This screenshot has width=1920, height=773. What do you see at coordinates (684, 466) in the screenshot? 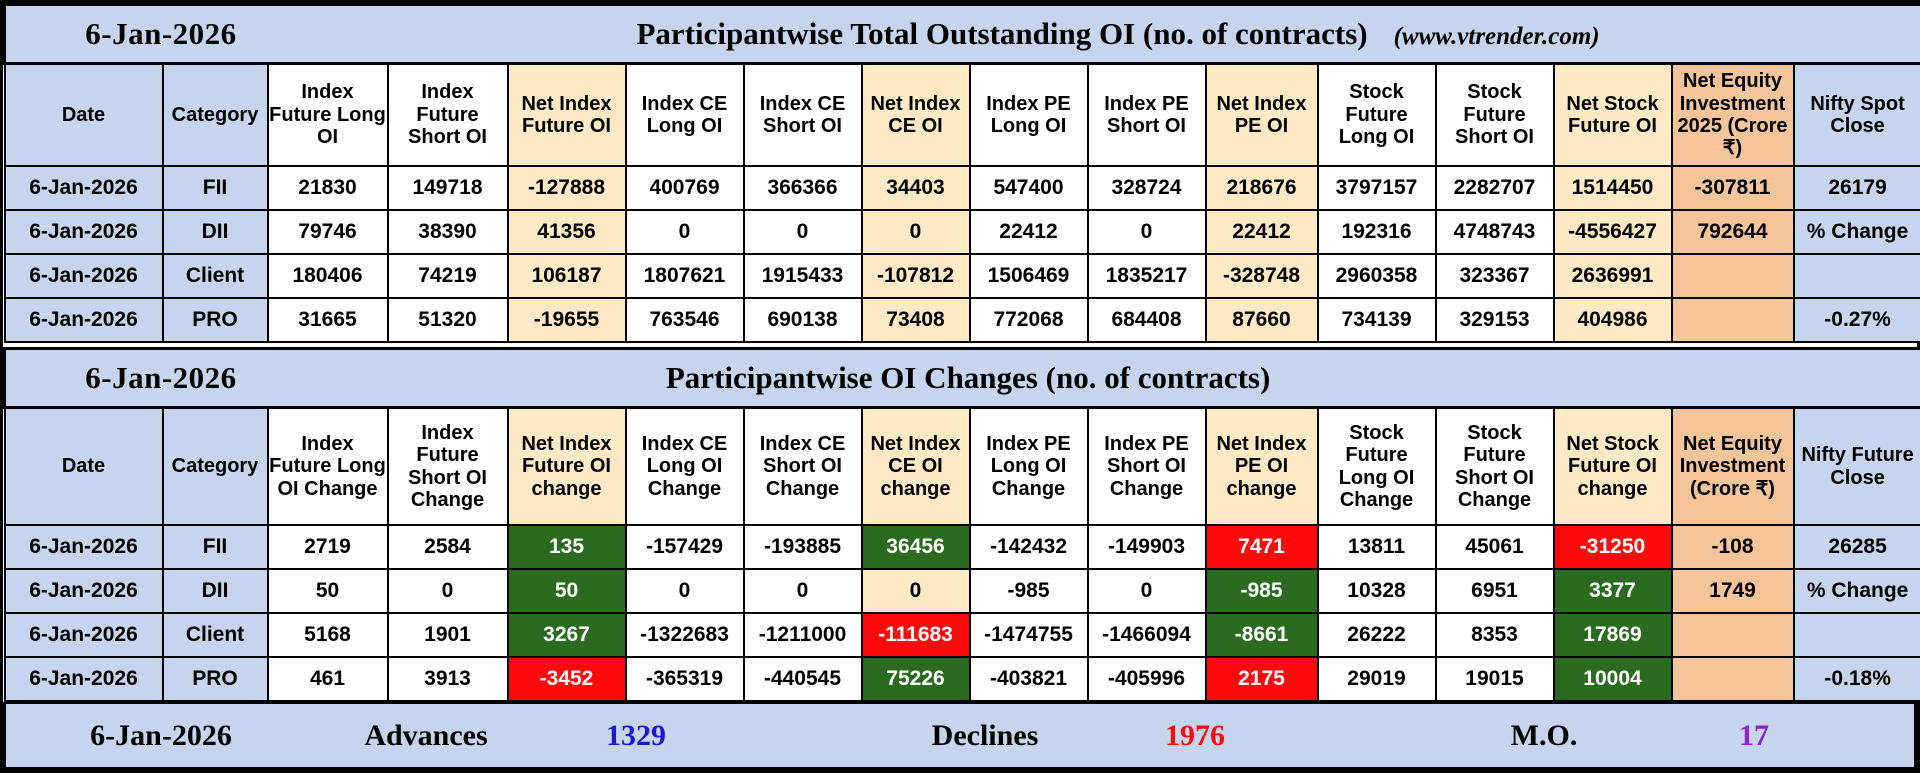
I see `th-idx-ce-long-chg: Index CE Long OI Change` at bounding box center [684, 466].